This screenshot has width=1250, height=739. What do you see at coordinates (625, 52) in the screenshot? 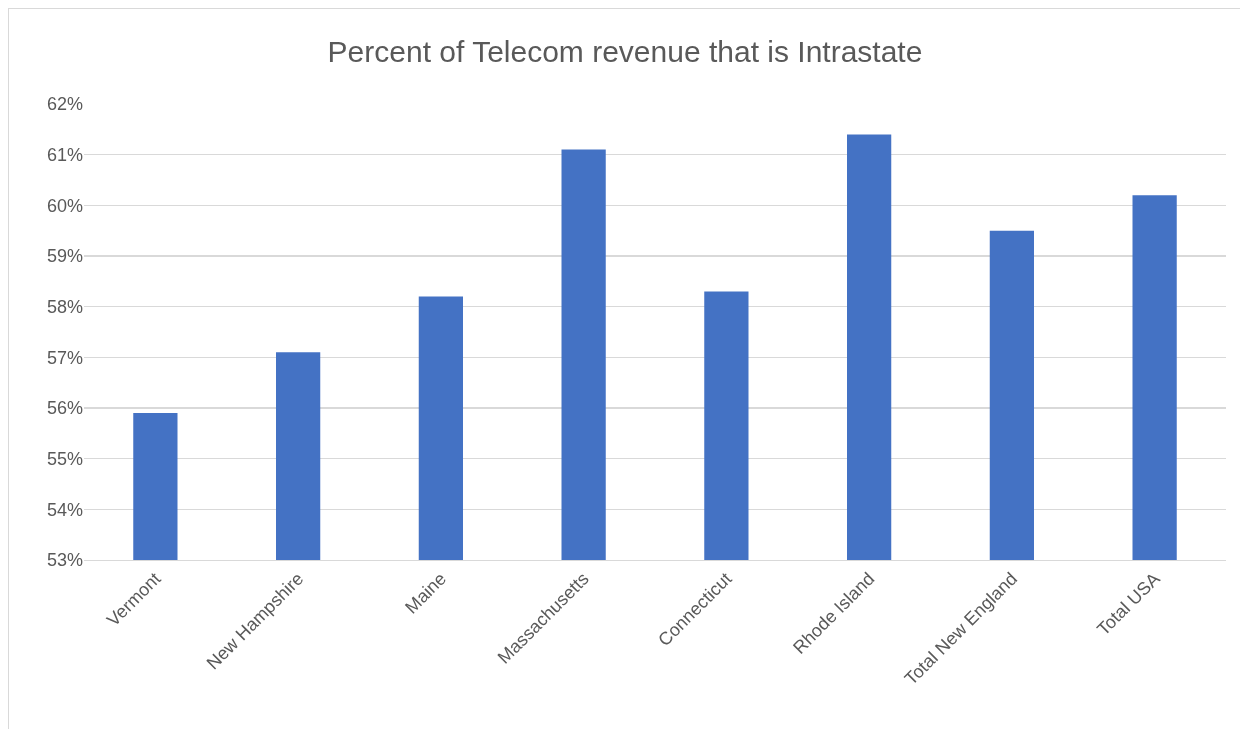
I see `chart-title: Percent of Telecom revenue that is Intrastate` at bounding box center [625, 52].